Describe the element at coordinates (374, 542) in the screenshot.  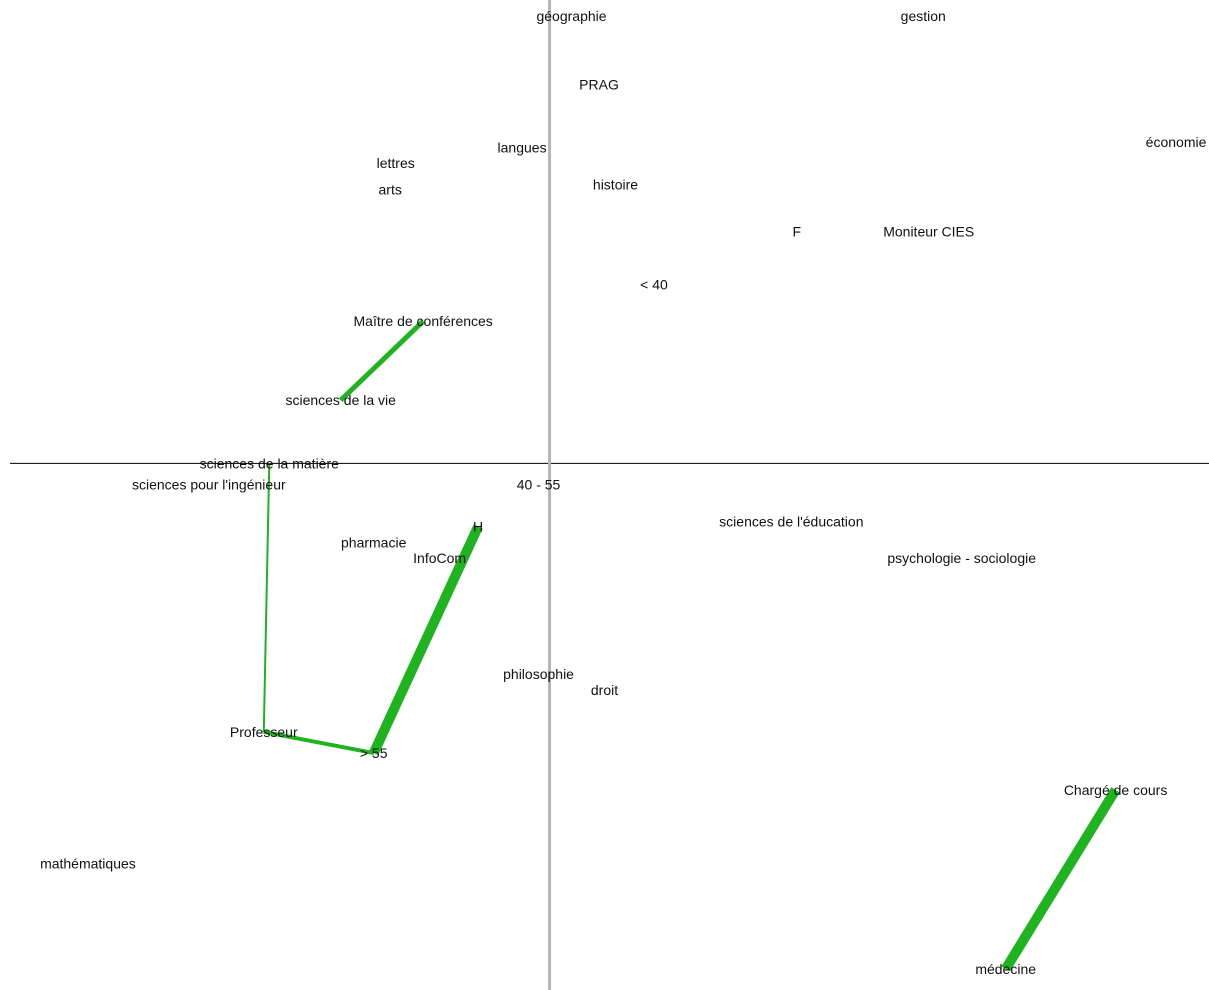
I see `point-label-pharmacie: pharmacie` at that location.